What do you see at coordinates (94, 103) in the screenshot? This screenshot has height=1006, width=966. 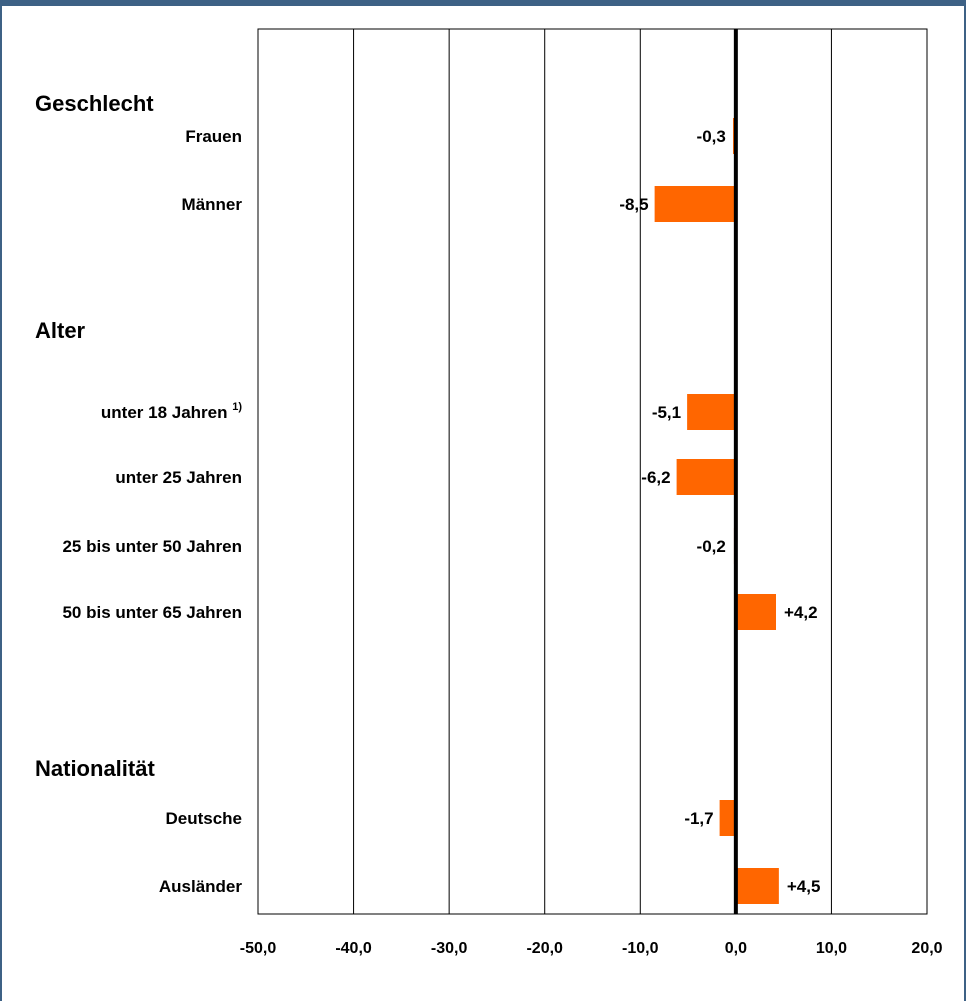 I see `group-title: Geschlecht` at bounding box center [94, 103].